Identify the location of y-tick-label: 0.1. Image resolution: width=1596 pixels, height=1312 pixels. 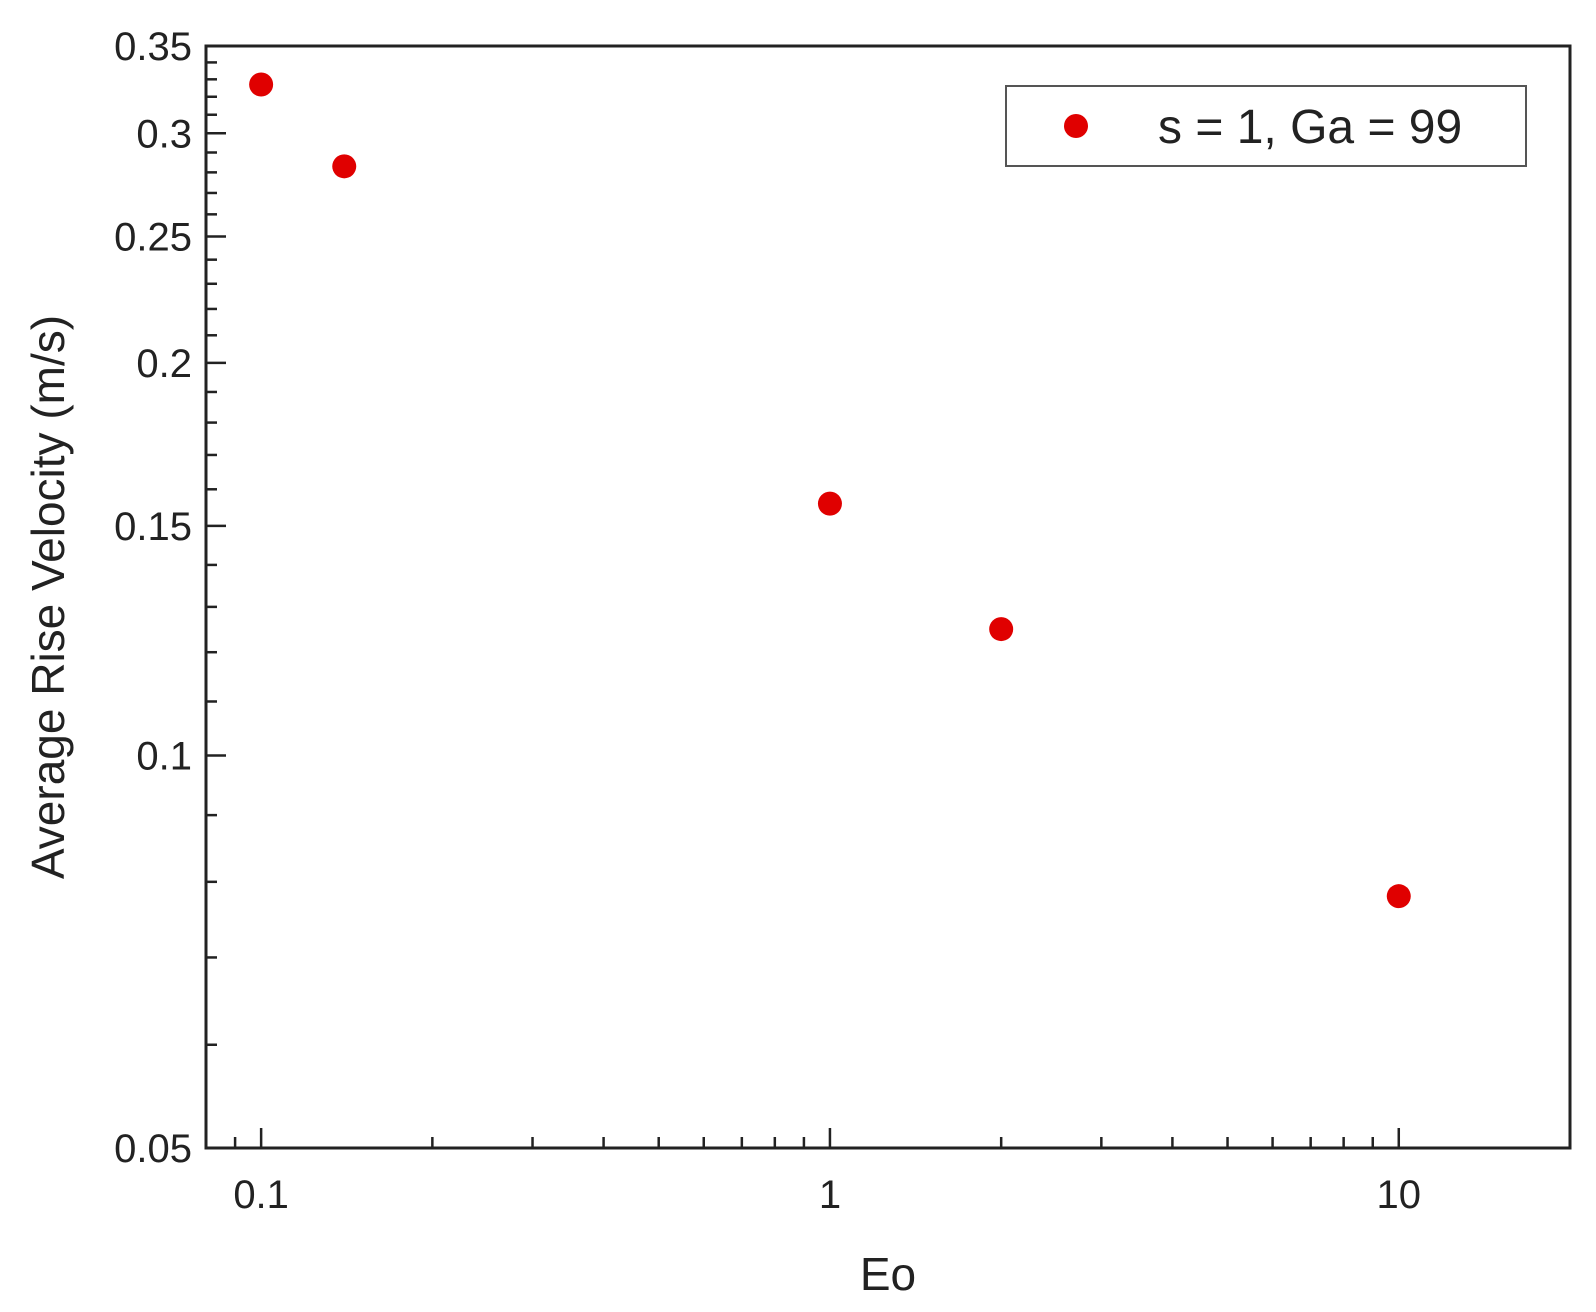
(164, 756).